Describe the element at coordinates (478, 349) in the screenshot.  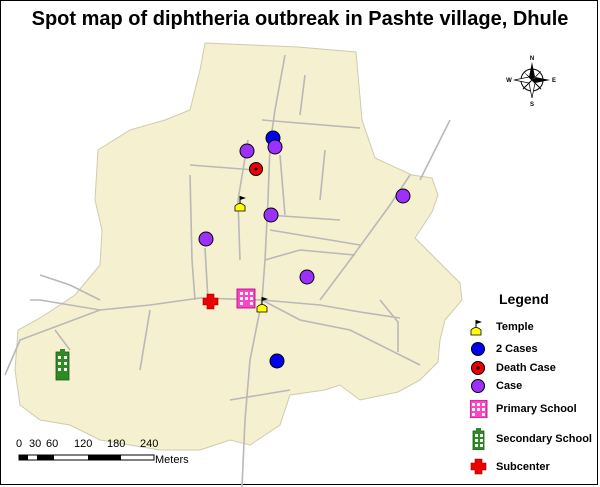
I see `blue-circle-icon` at that location.